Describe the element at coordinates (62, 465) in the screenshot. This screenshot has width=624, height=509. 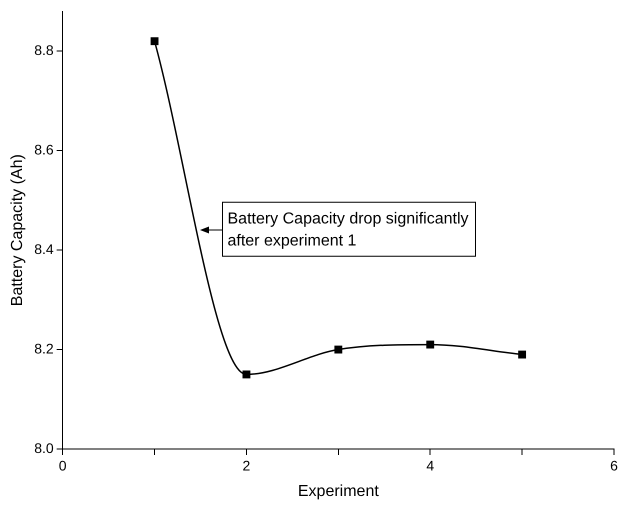
I see `x-tick-label: 0` at that location.